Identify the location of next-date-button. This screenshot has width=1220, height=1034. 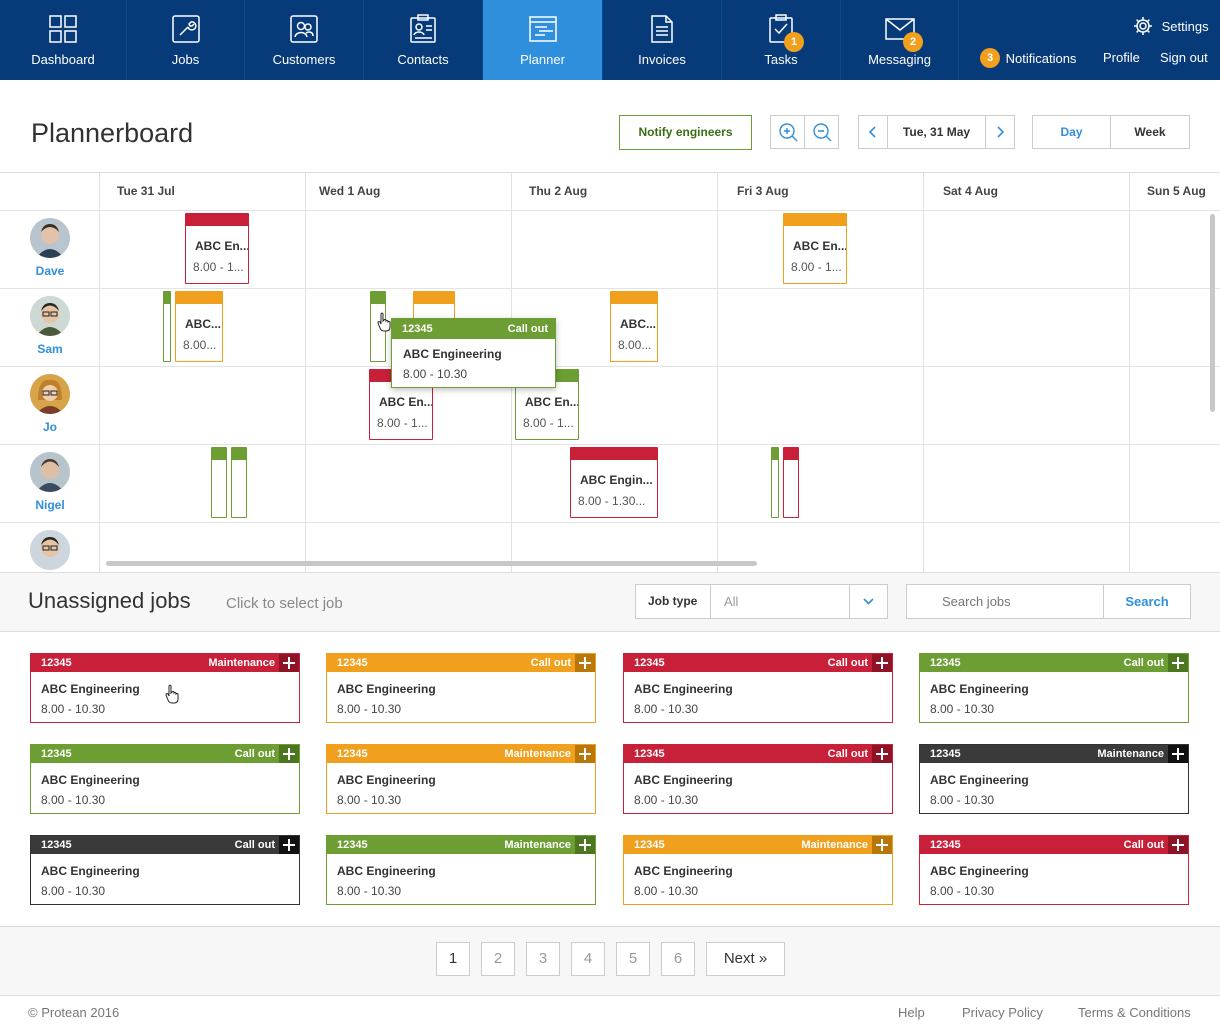
(1000, 132).